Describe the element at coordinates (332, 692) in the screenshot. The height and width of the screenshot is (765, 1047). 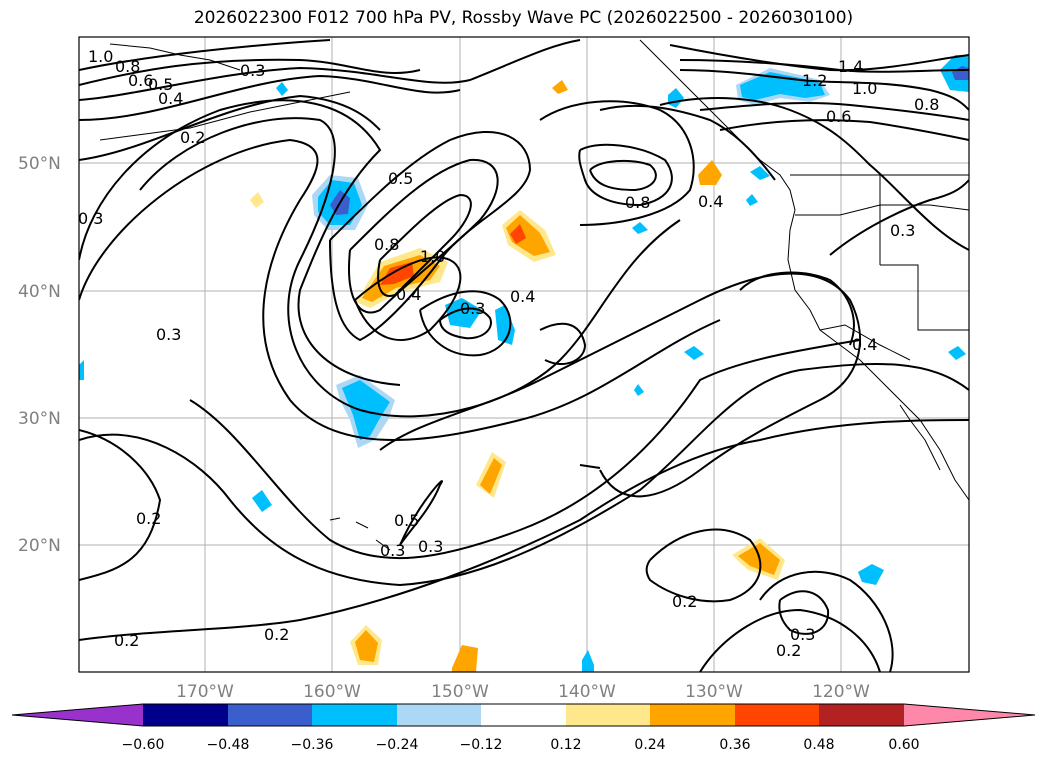
I see `lon-label: 160°W` at that location.